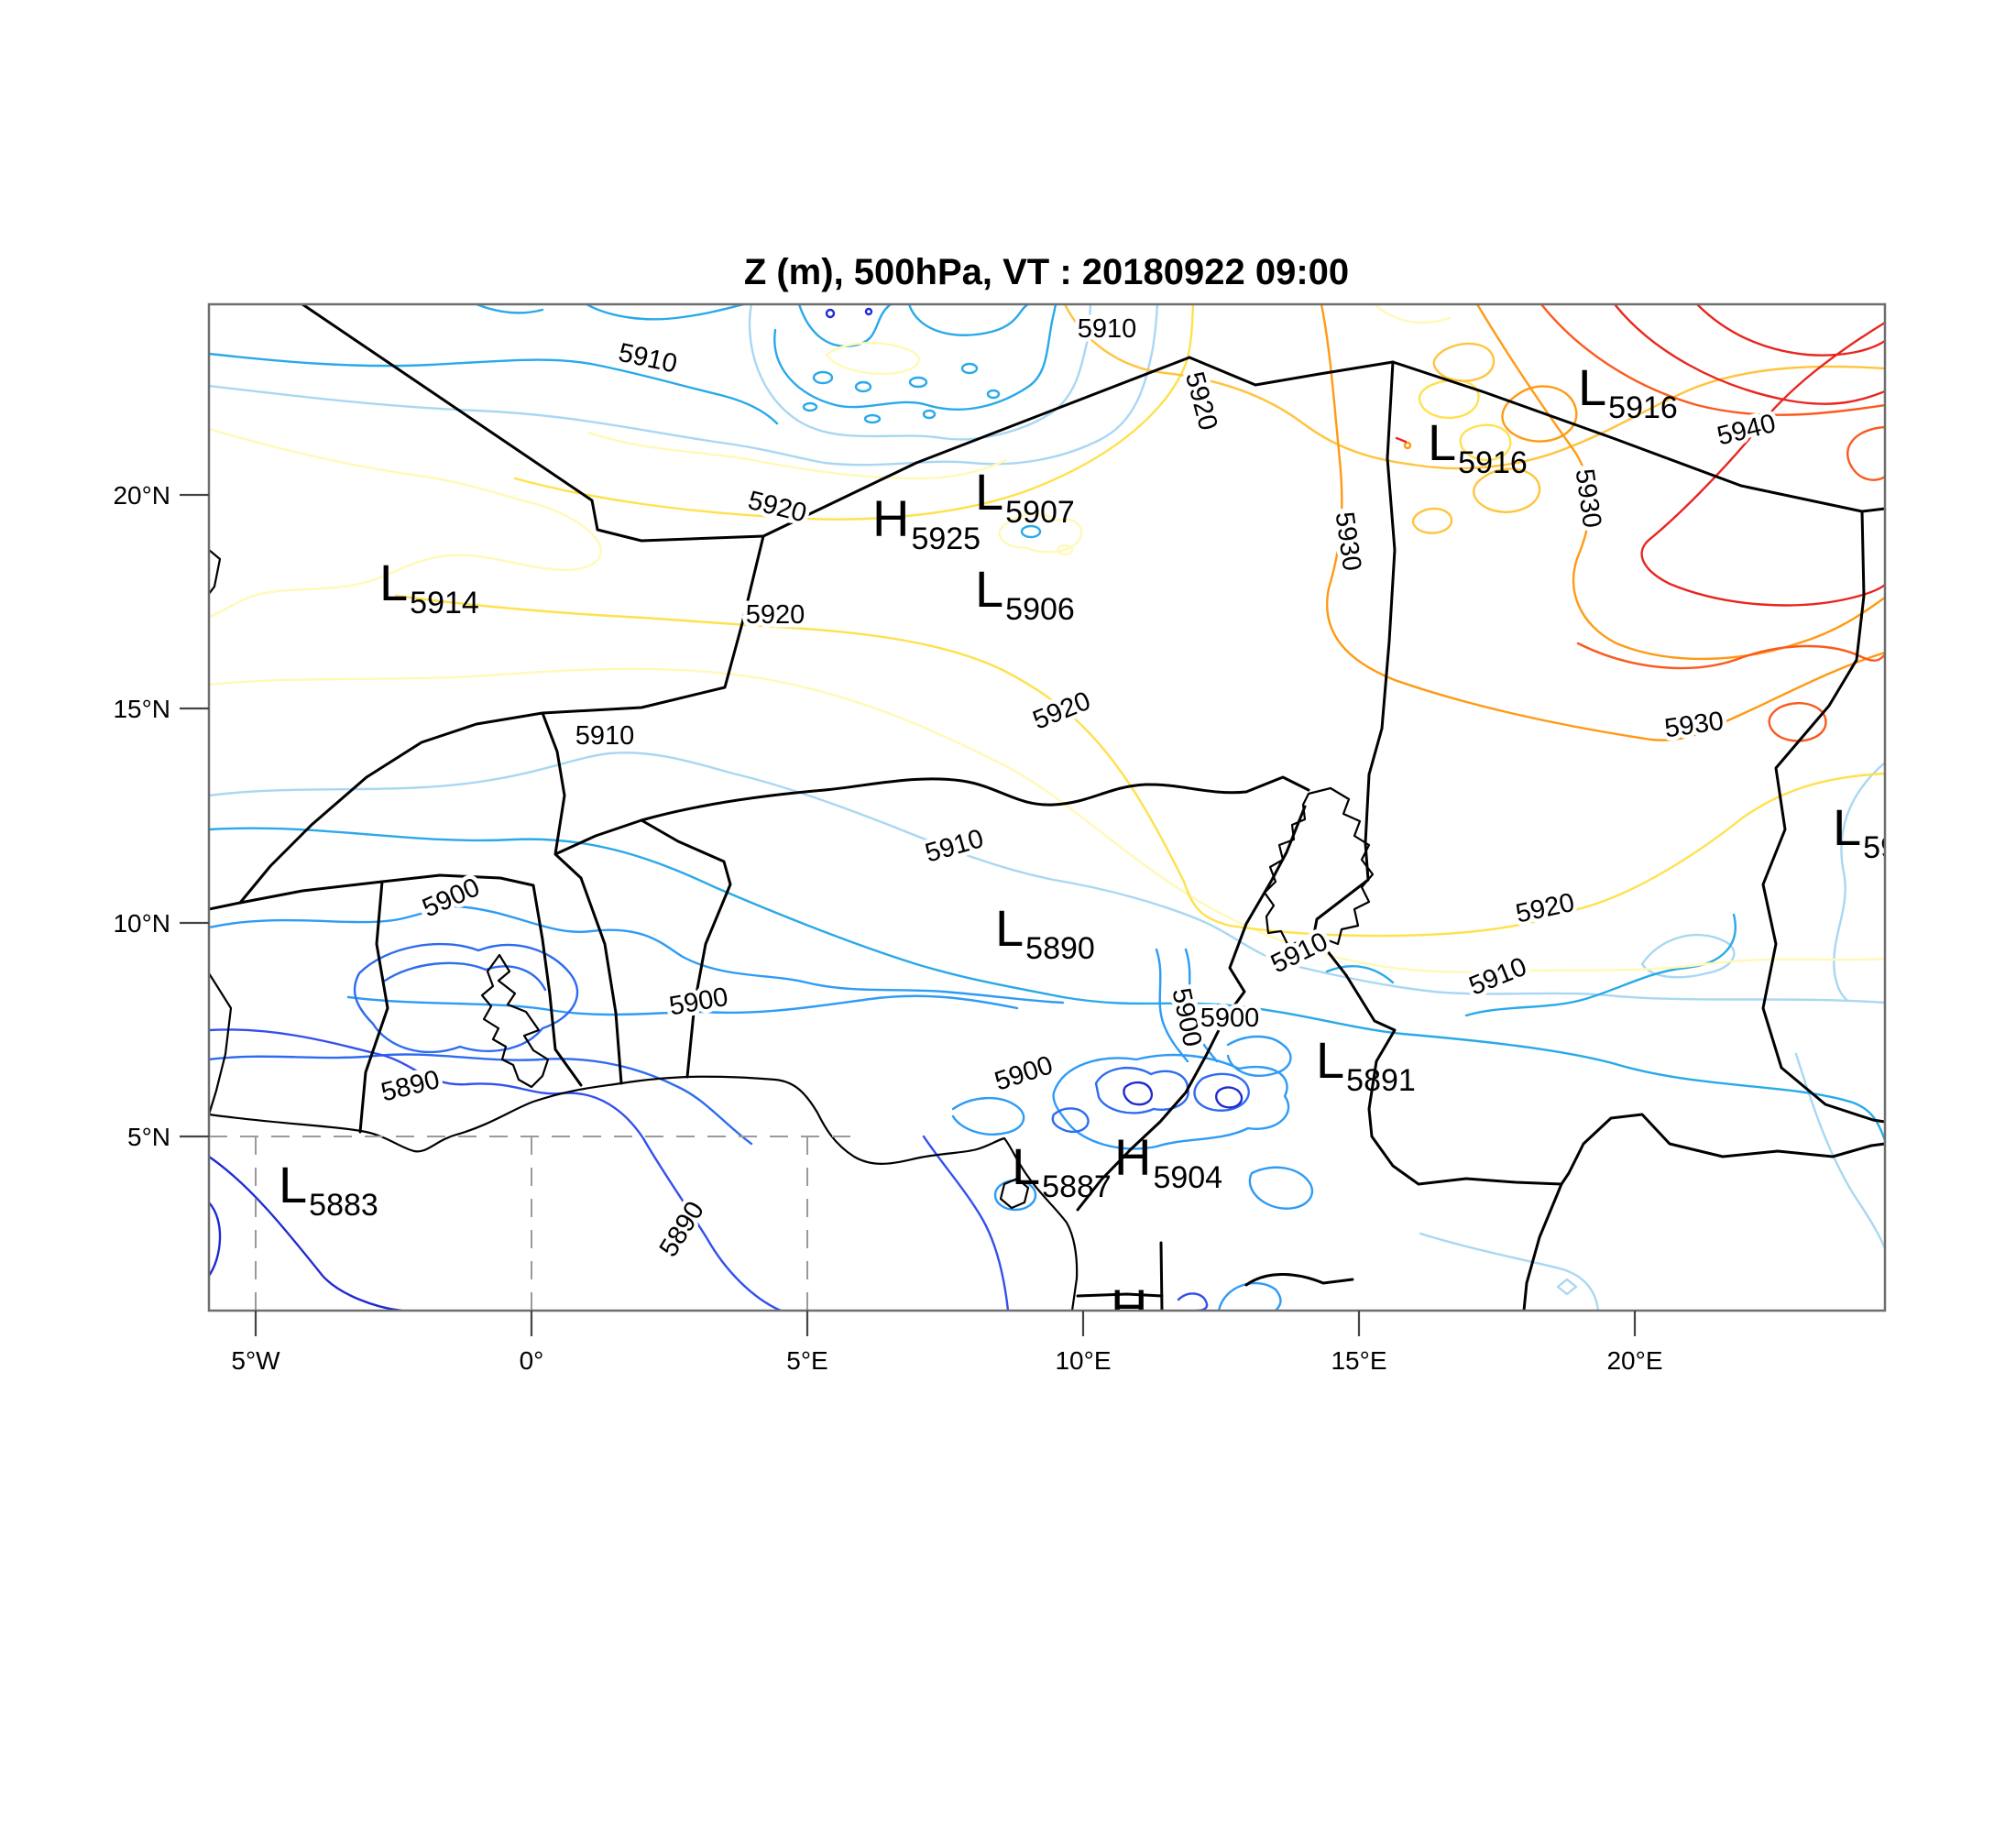 The image size is (2016, 1833). What do you see at coordinates (1168, 1161) in the screenshot?
I see `pressure-center-h5904: H5904` at bounding box center [1168, 1161].